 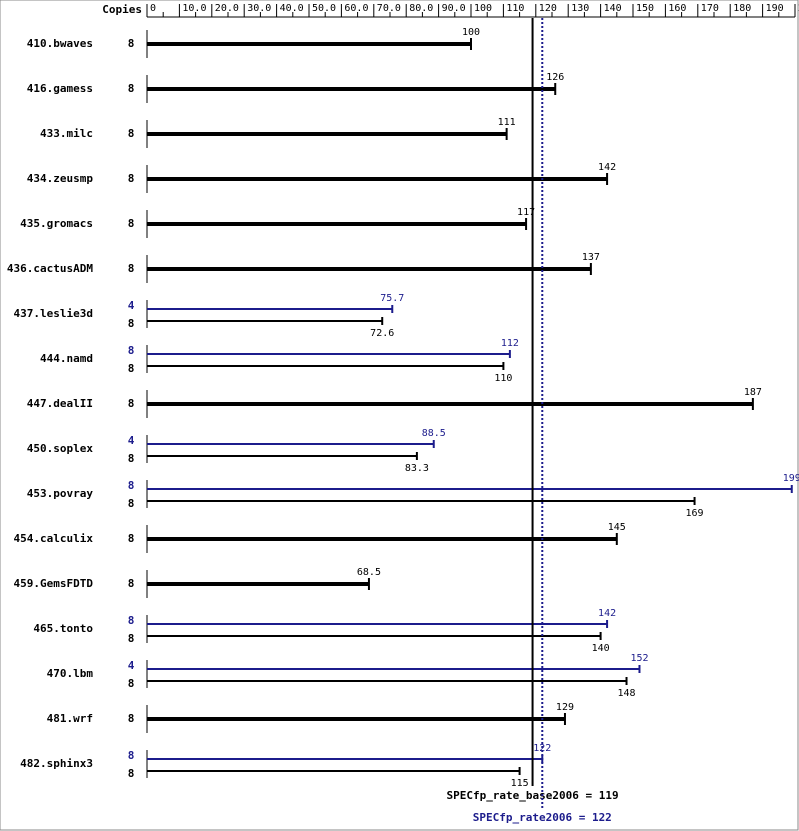 I want to click on value-label: 169, so click(x=695, y=513).